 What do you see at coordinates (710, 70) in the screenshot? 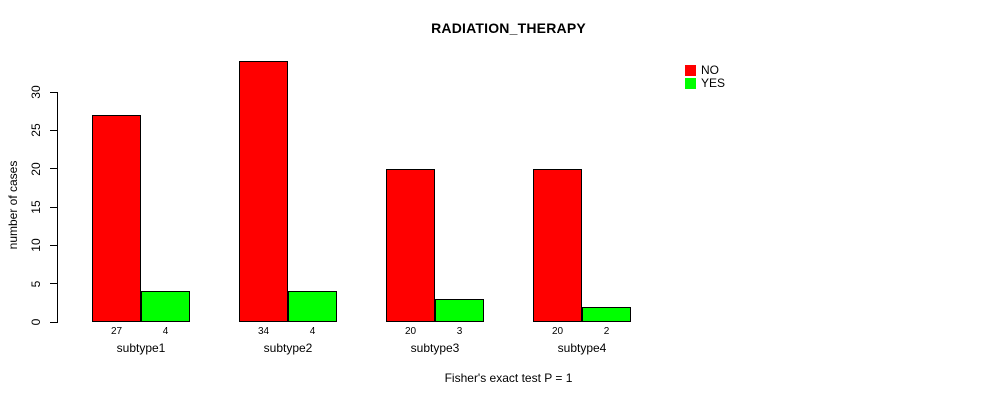
I see `legend-label: NO` at bounding box center [710, 70].